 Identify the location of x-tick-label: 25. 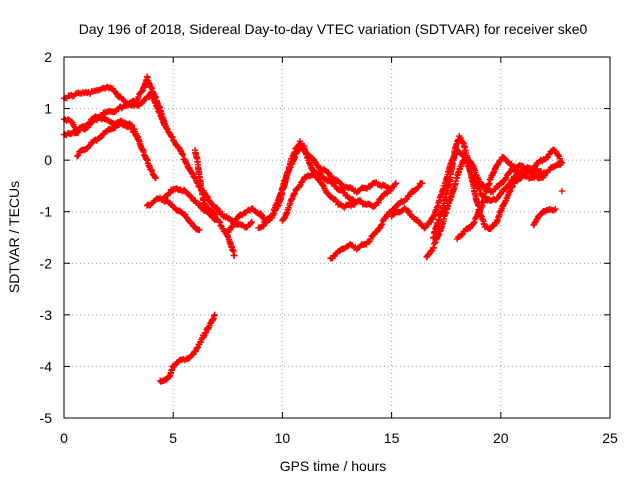
(610, 438).